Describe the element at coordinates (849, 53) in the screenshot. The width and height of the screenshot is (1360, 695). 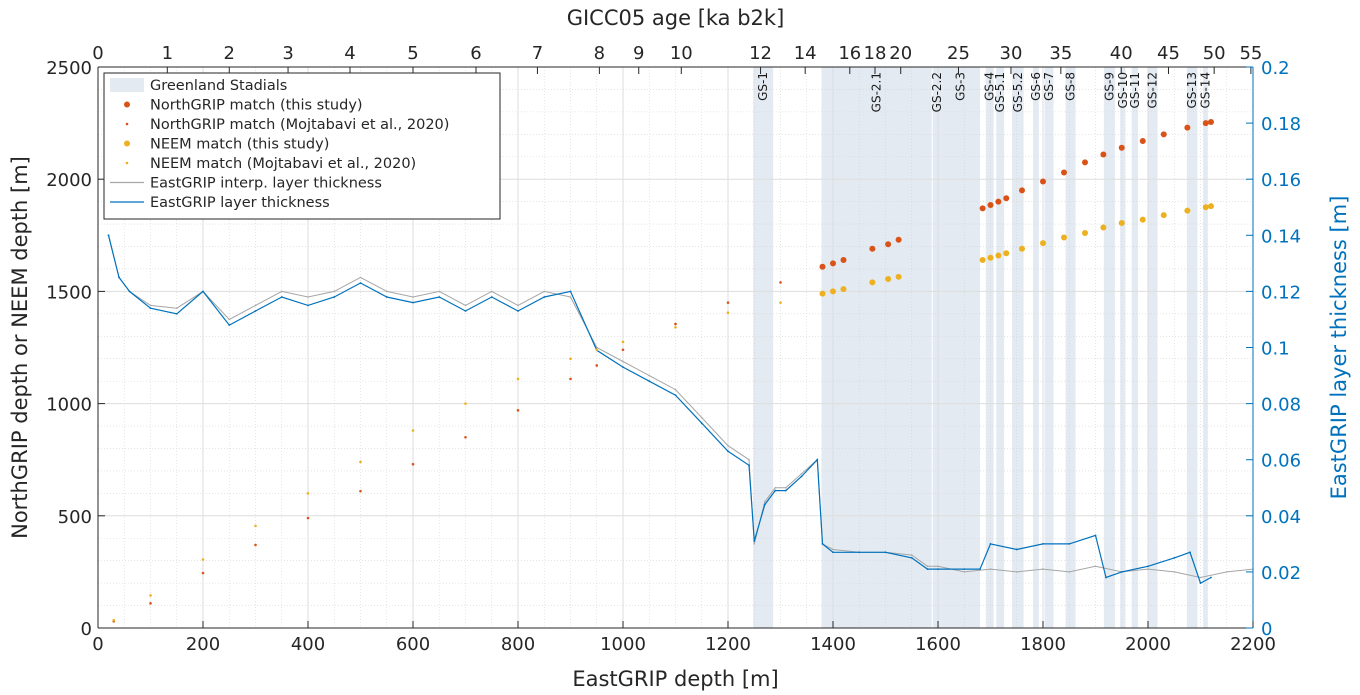
I see `top-tick-label: 16` at that location.